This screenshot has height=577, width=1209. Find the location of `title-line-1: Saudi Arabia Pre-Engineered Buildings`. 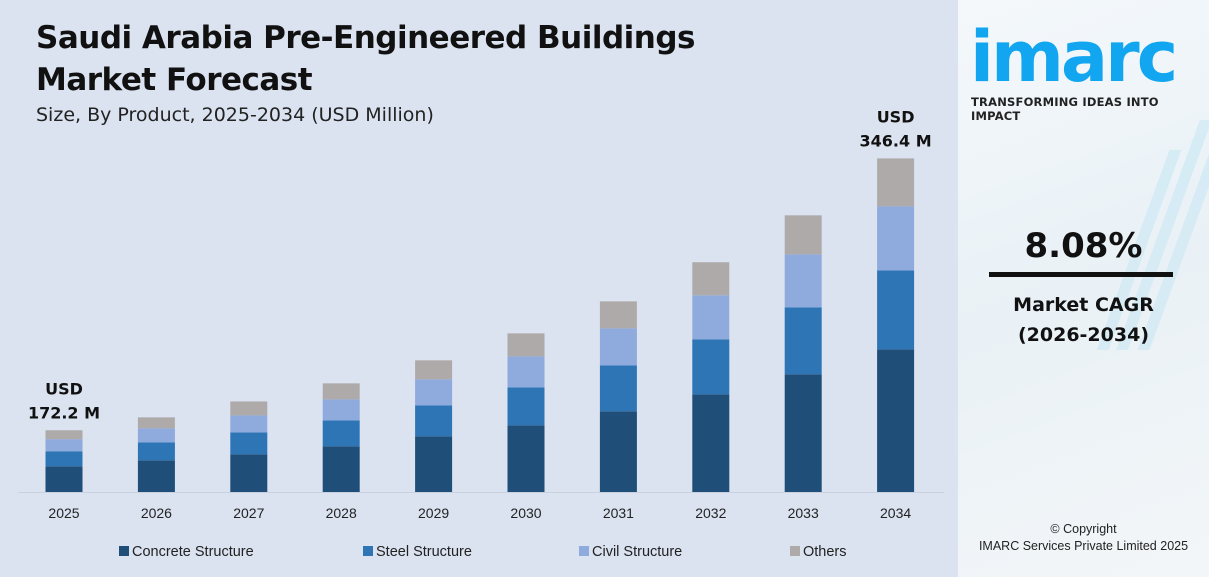

title-line-1: Saudi Arabia Pre-Engineered Buildings is located at coordinates (366, 38).